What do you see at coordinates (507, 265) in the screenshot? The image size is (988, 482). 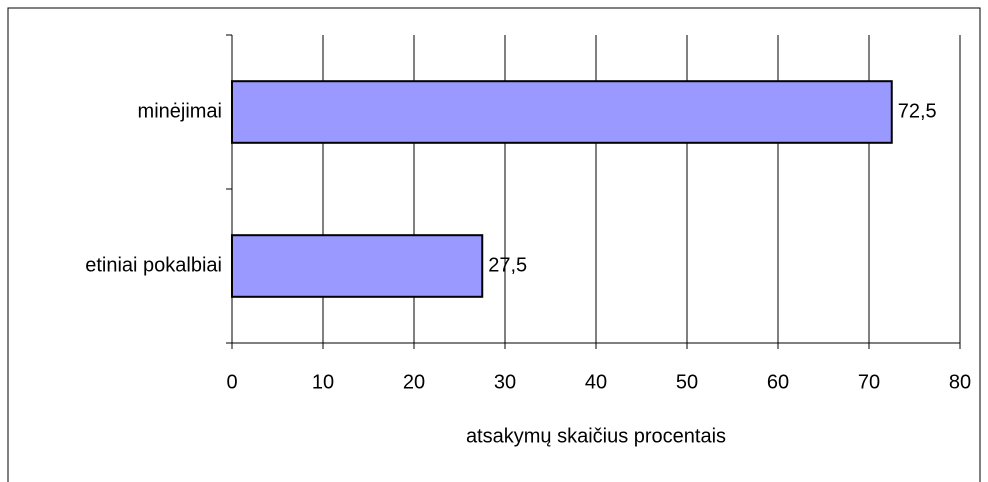 I see `data-label: 27,5` at bounding box center [507, 265].